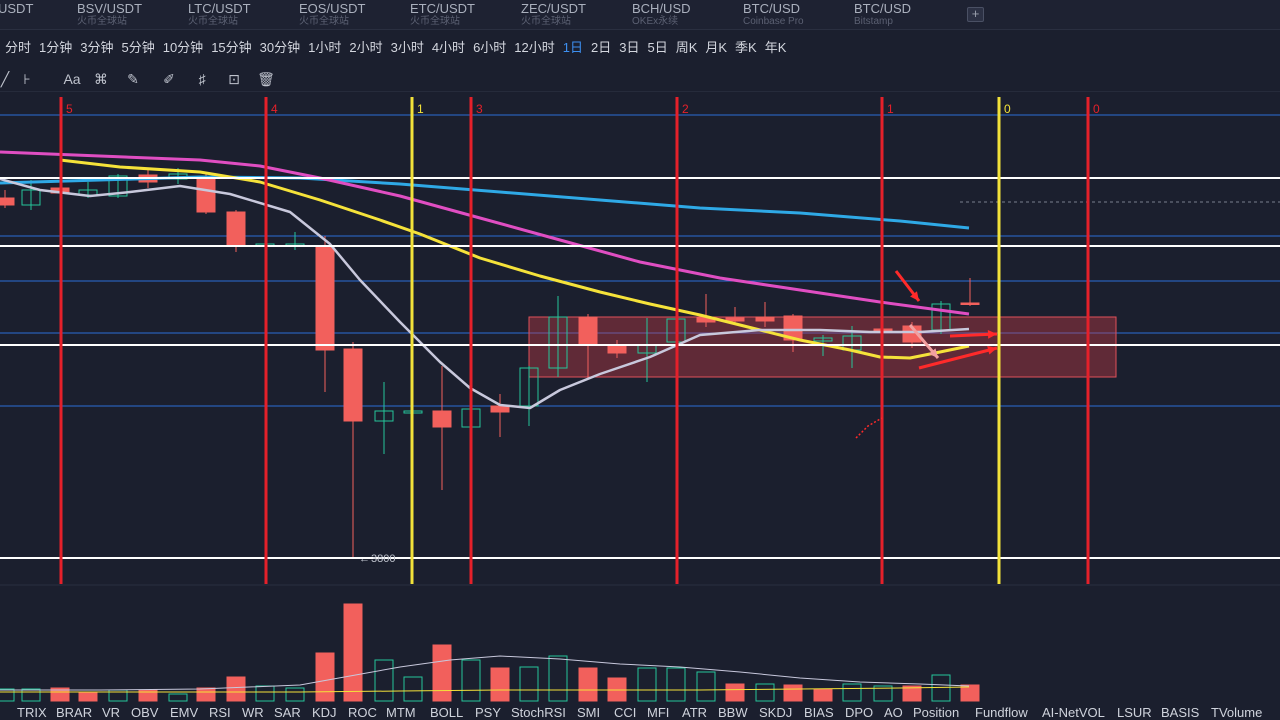 The height and width of the screenshot is (720, 1280). Describe the element at coordinates (746, 47) in the screenshot. I see `interval-option: 季K` at that location.